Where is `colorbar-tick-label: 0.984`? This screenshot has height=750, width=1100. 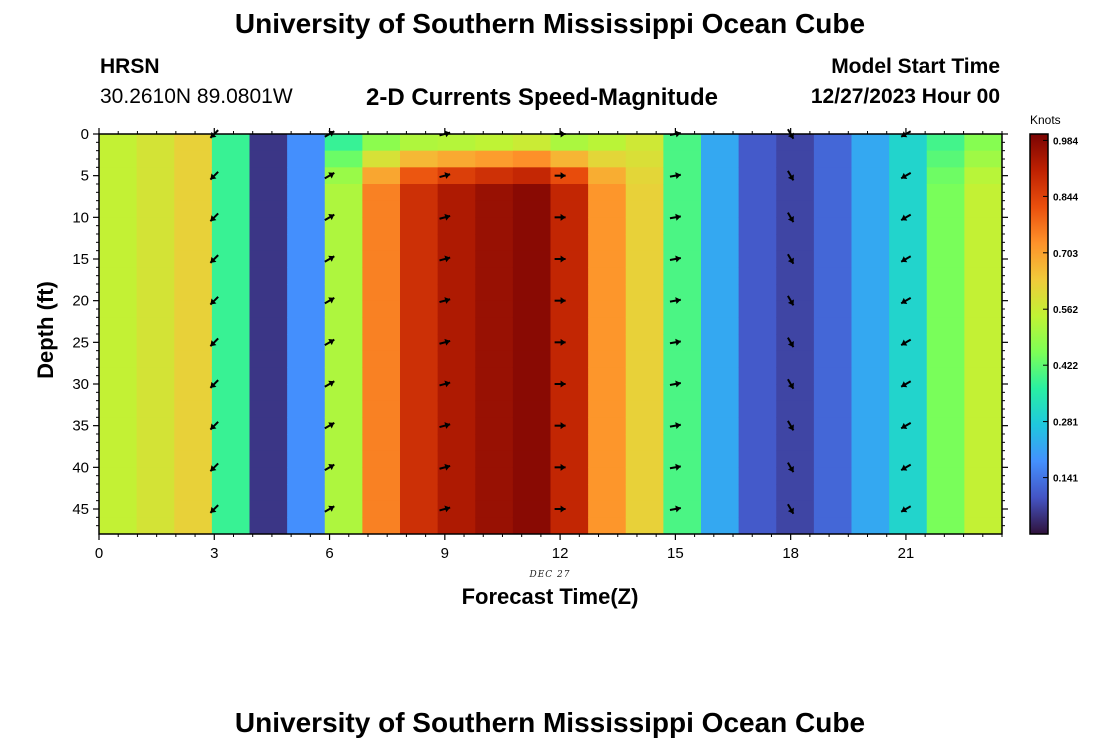 colorbar-tick-label: 0.984 is located at coordinates (1065, 141).